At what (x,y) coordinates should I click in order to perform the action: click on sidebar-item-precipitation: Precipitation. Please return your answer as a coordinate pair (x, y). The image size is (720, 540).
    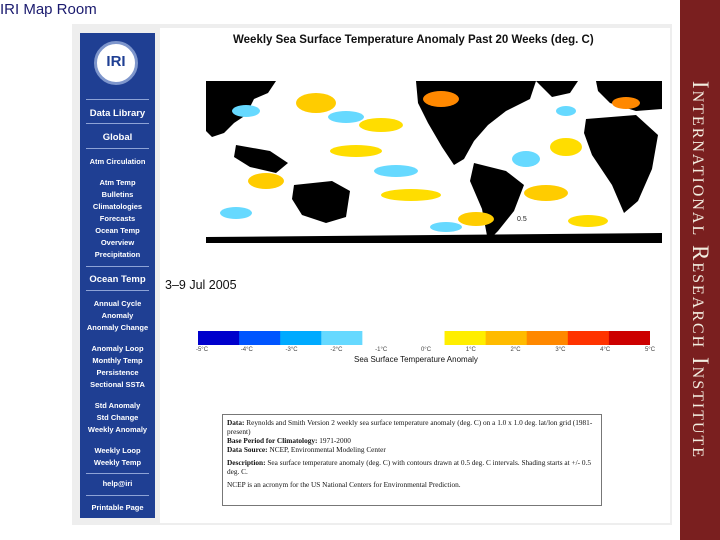
    Looking at the image, I should click on (117, 254).